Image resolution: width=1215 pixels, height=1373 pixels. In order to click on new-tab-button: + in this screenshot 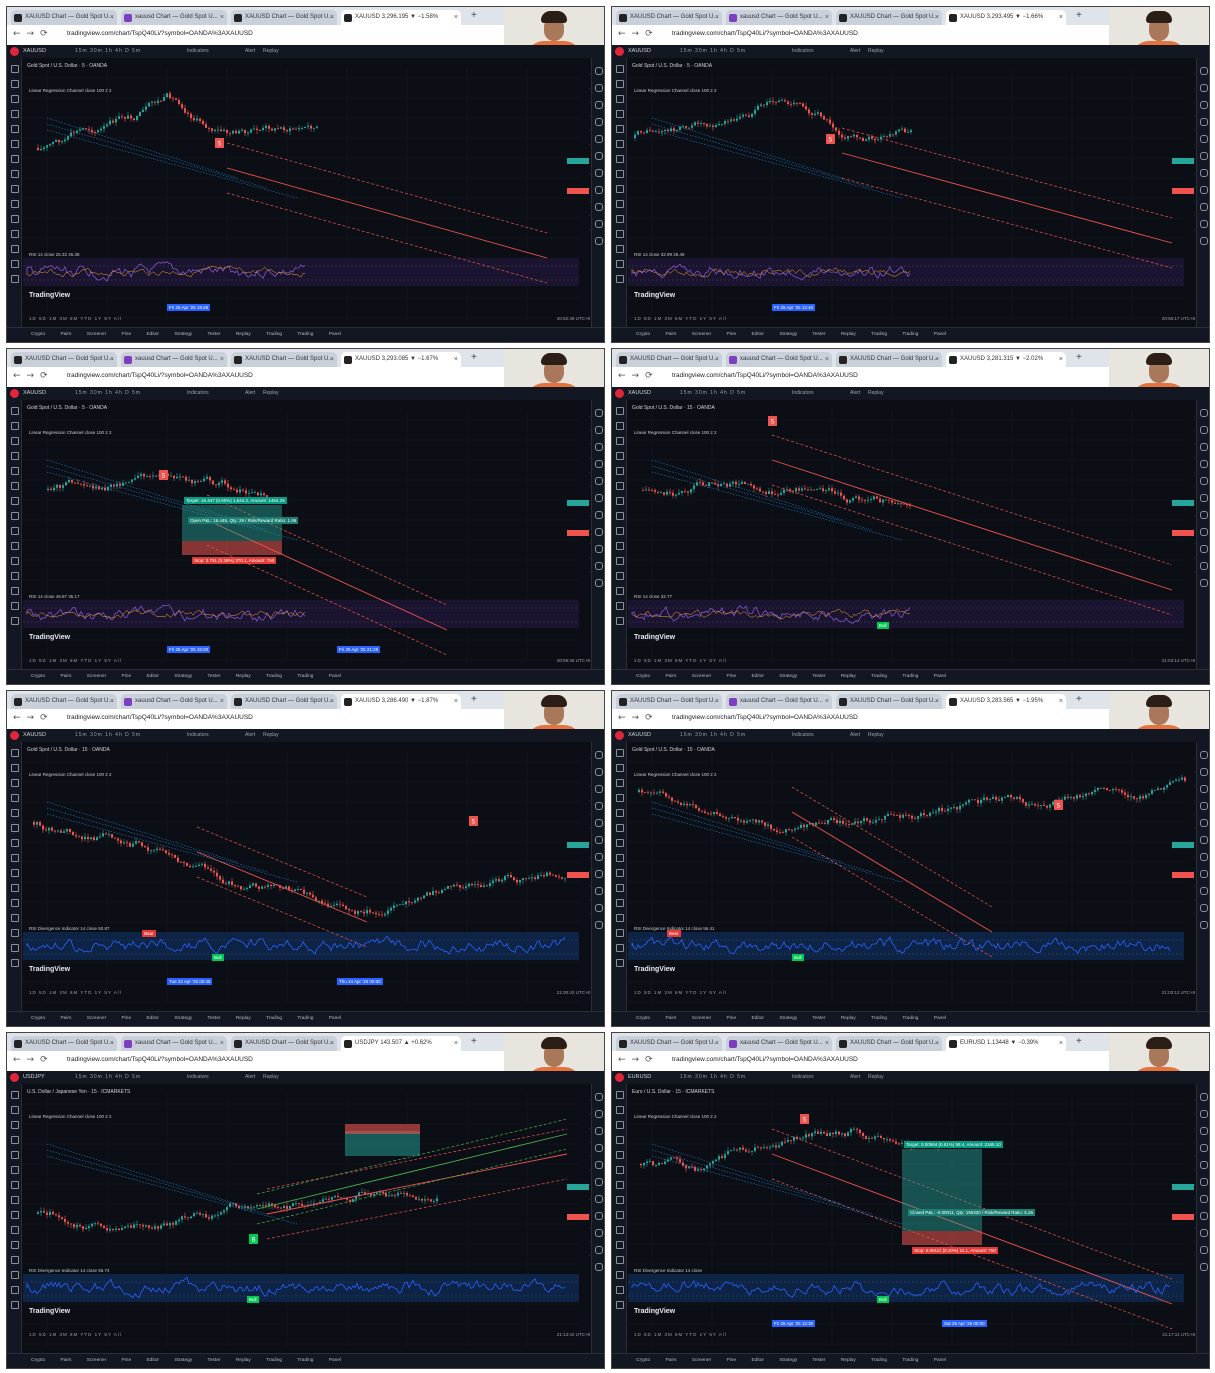, I will do `click(474, 357)`.